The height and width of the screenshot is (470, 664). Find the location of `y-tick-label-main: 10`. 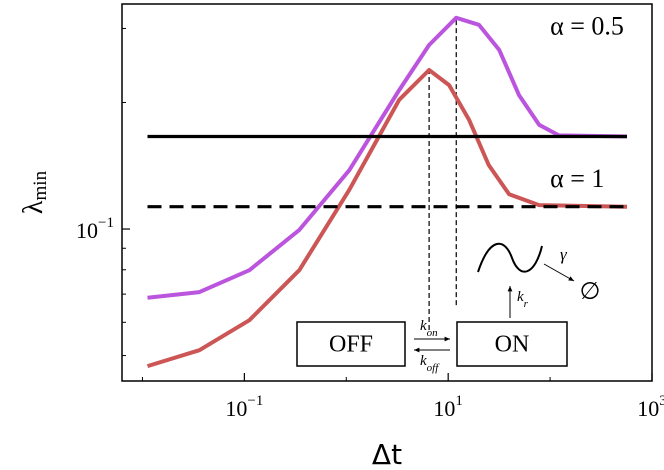

y-tick-label-main: 10 is located at coordinates (87, 230).